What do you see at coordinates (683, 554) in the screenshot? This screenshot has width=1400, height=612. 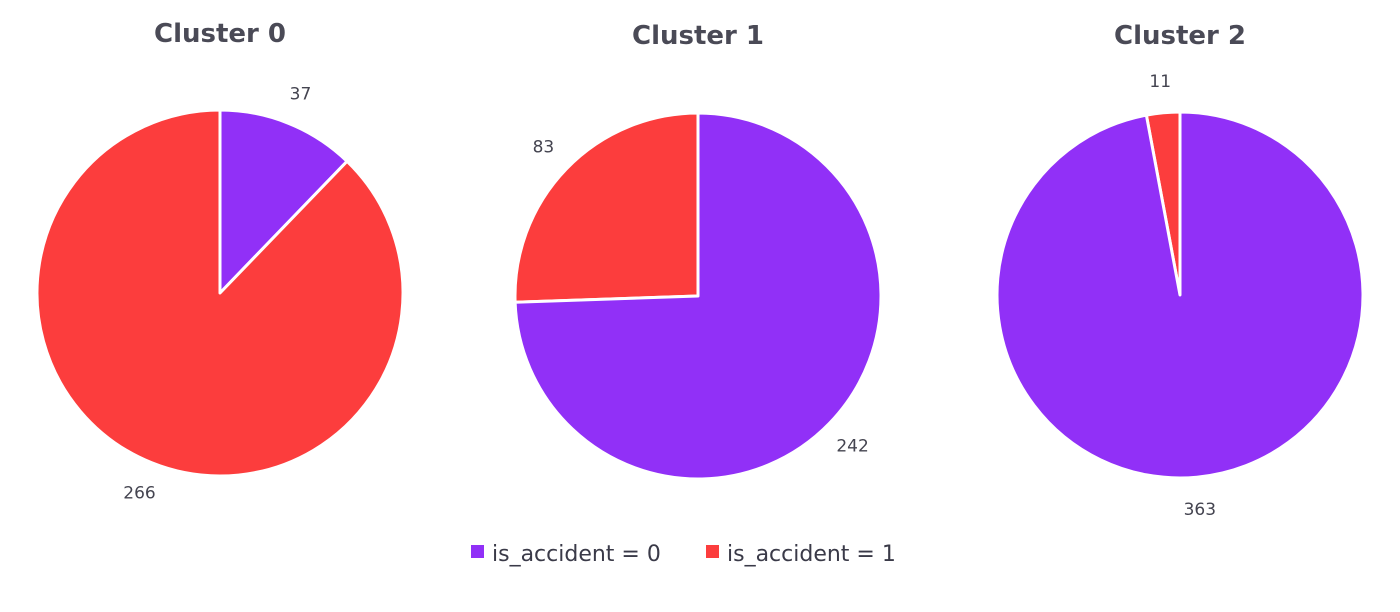 I see `legend: is_accident = 0 is_accident = 1` at bounding box center [683, 554].